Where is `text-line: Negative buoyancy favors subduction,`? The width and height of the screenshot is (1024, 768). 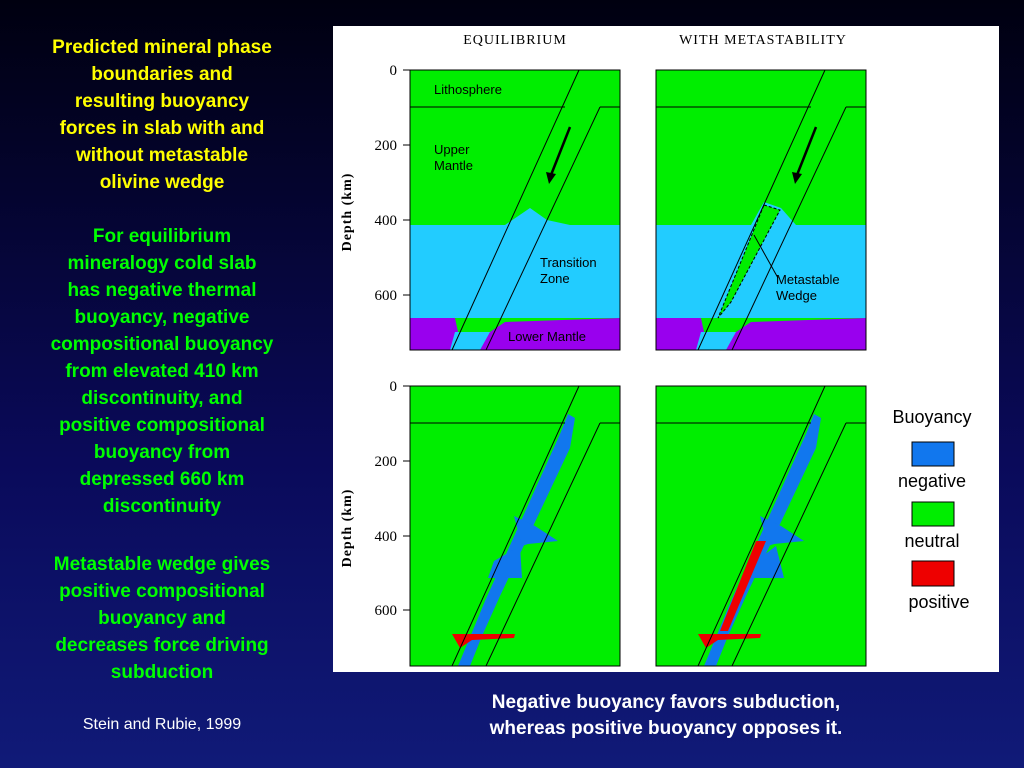 text-line: Negative buoyancy favors subduction, is located at coordinates (666, 702).